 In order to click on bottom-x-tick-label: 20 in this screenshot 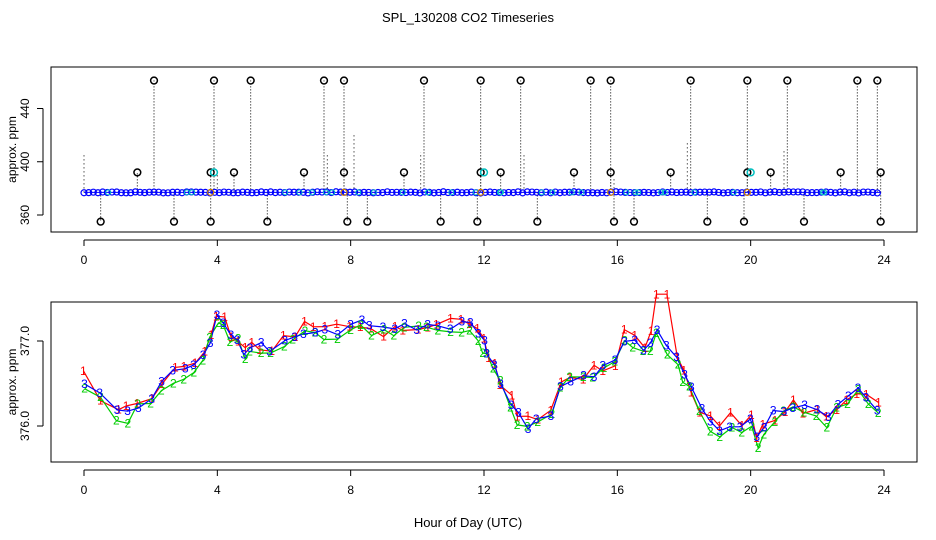, I will do `click(751, 490)`.